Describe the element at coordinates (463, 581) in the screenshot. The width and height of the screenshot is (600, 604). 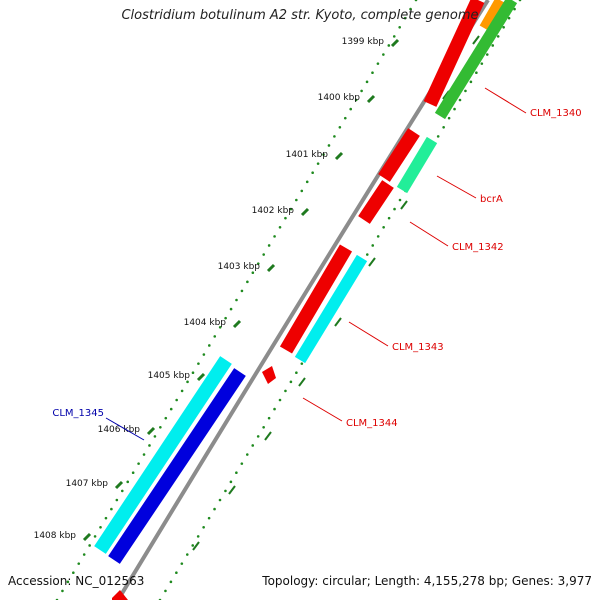
I see `length-value: 4,155,278 bp` at that location.